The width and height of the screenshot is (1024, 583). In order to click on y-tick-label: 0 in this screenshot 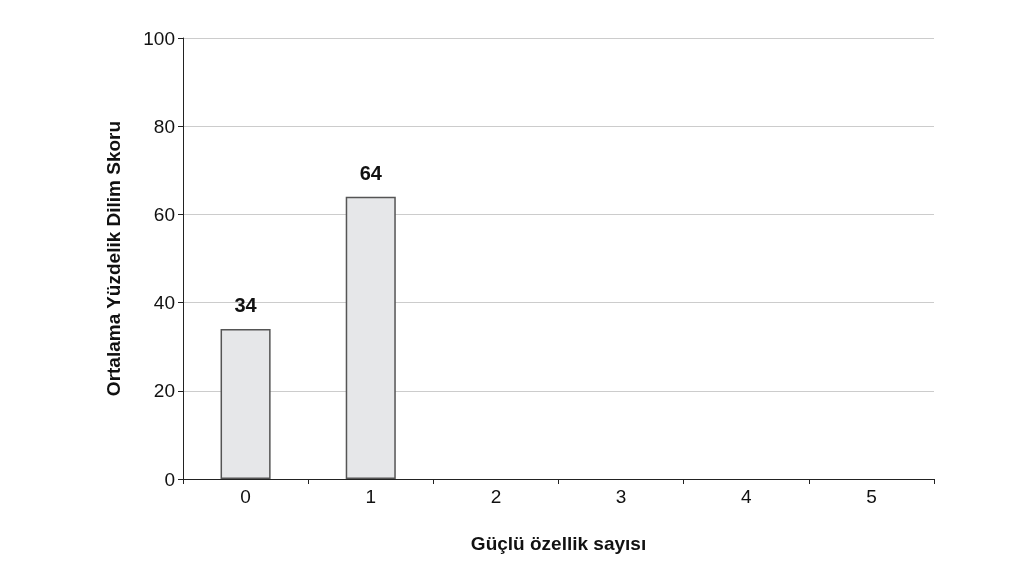, I will do `click(169, 479)`.